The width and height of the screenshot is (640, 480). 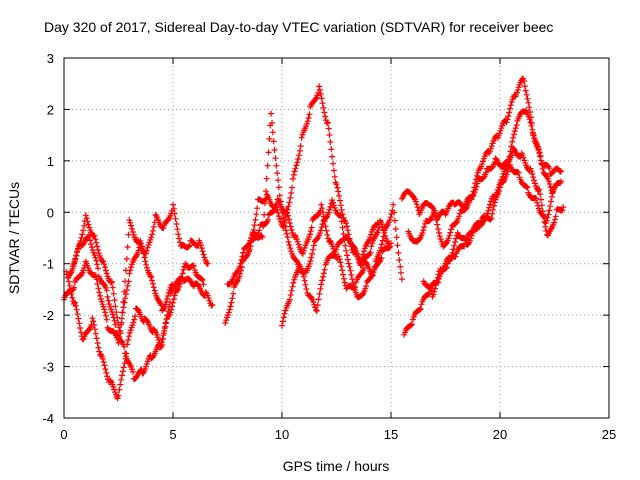 I want to click on series-track-h, so click(x=330, y=274).